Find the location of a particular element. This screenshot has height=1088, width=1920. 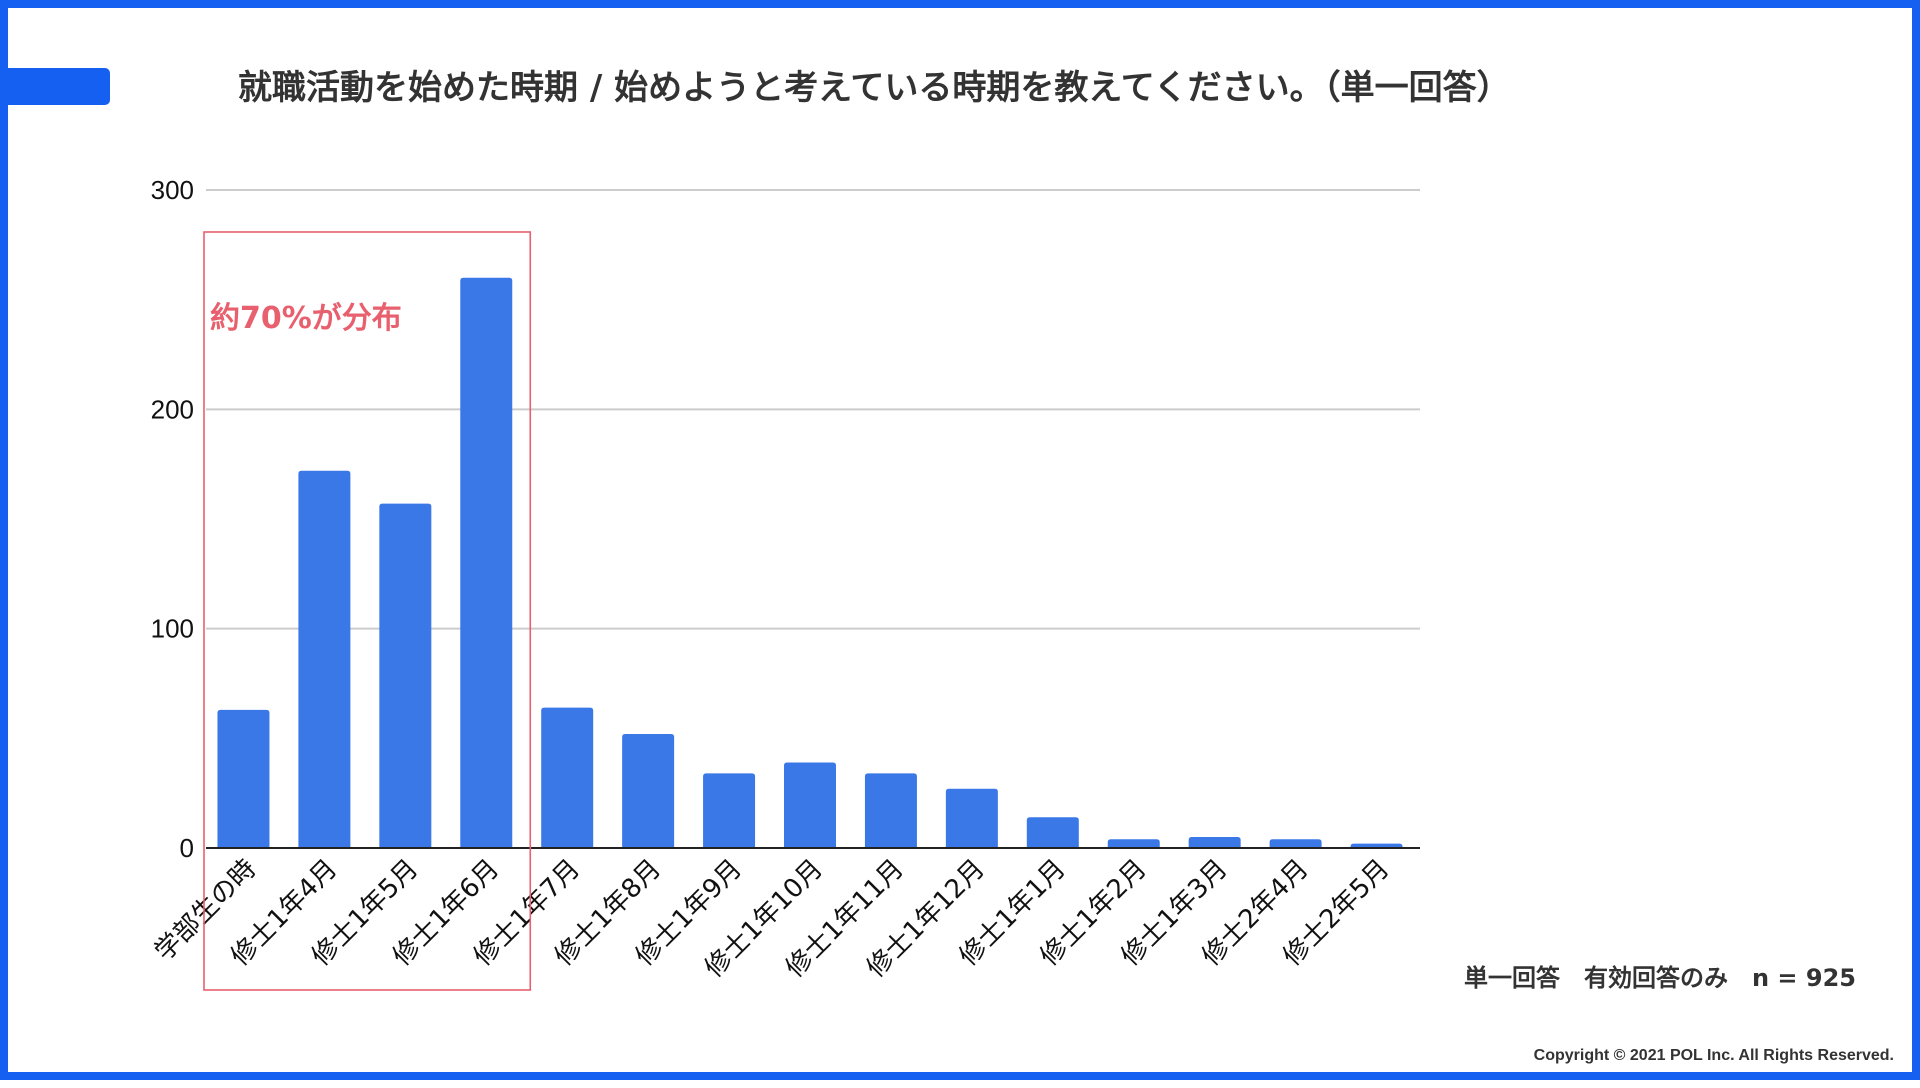

y-tick-label: 200 is located at coordinates (172, 409).